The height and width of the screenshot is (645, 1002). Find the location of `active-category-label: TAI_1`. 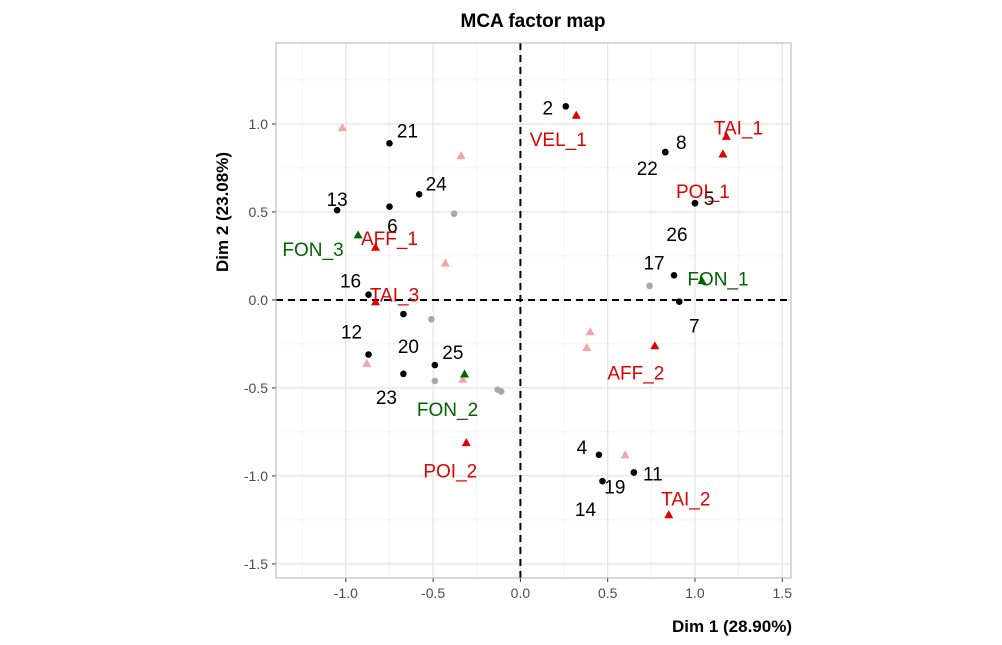

active-category-label: TAI_1 is located at coordinates (738, 128).